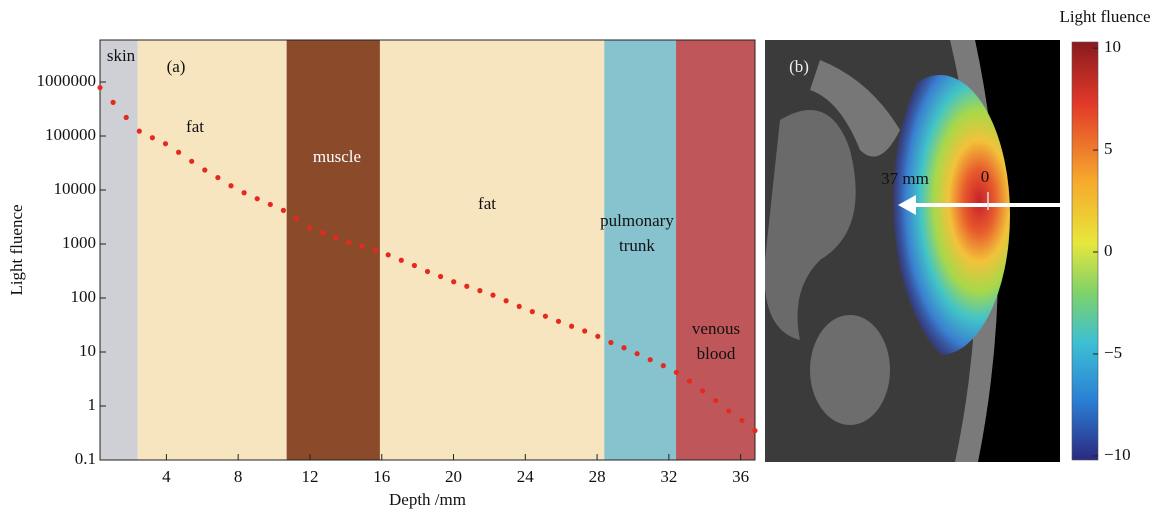 The image size is (1155, 512). Describe the element at coordinates (740, 476) in the screenshot. I see `x-tick-label: 36` at that location.